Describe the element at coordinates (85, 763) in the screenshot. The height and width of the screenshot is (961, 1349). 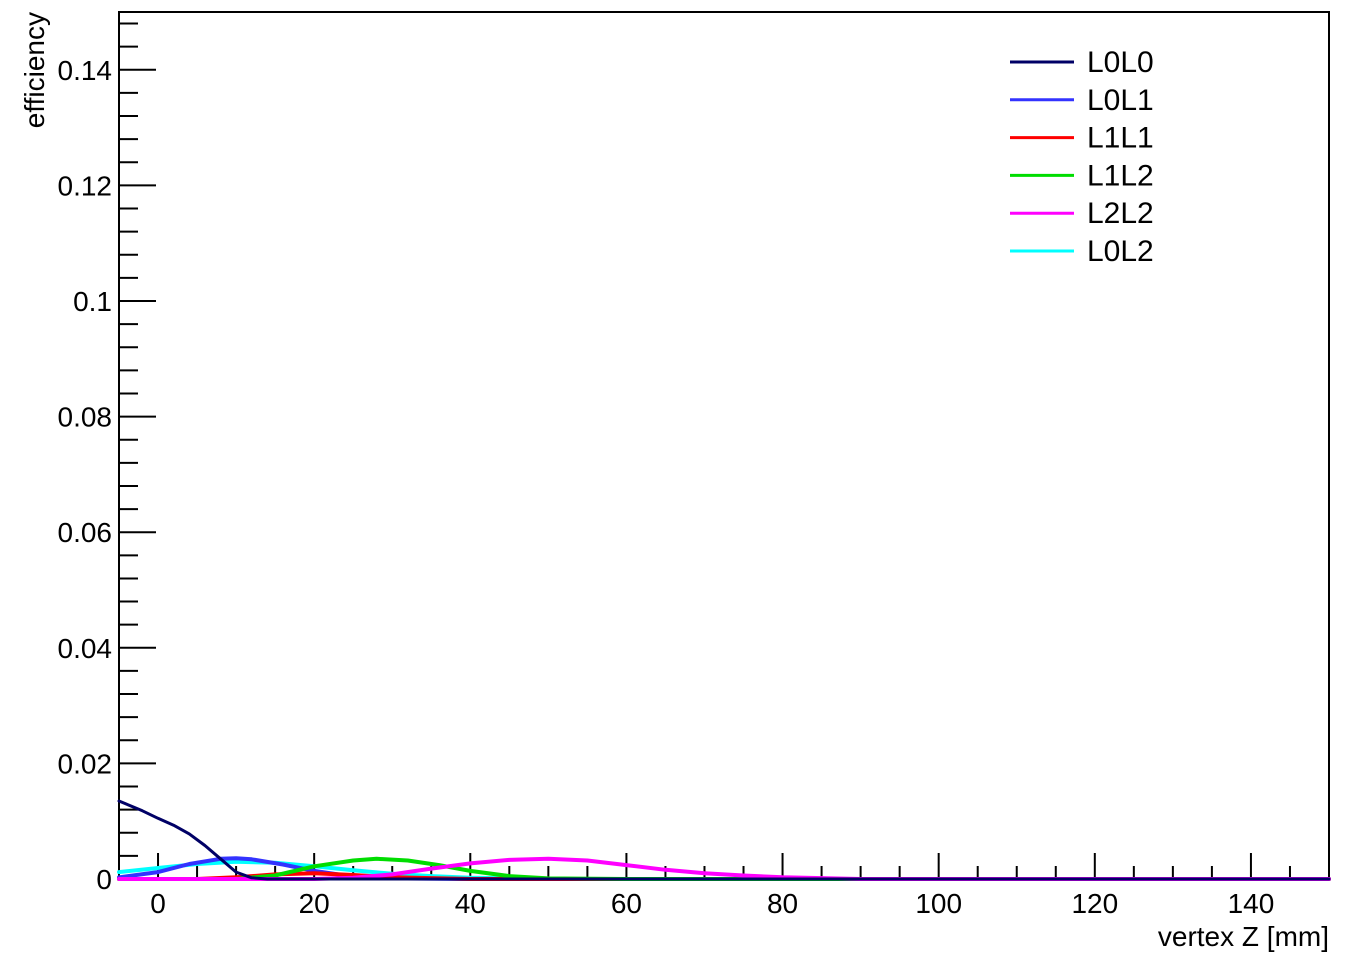
I see `y-tick-label: 0.02` at that location.